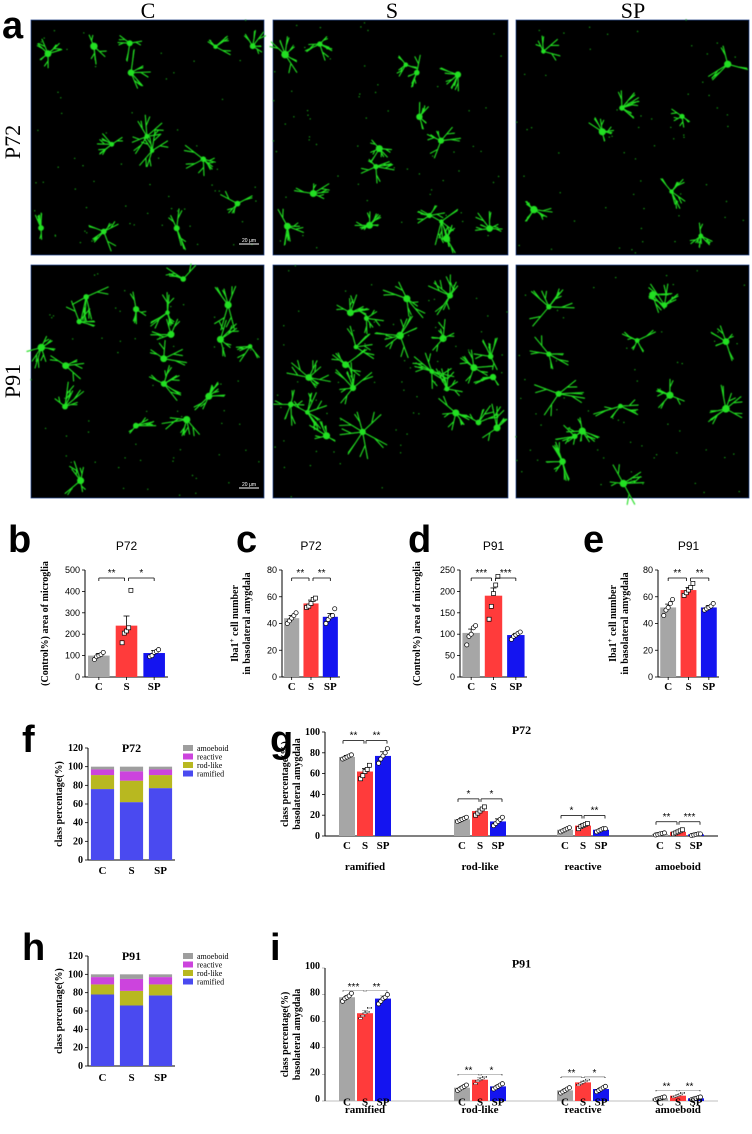 The width and height of the screenshot is (752, 1134). I want to click on y-tick-label: 0, so click(650, 677).